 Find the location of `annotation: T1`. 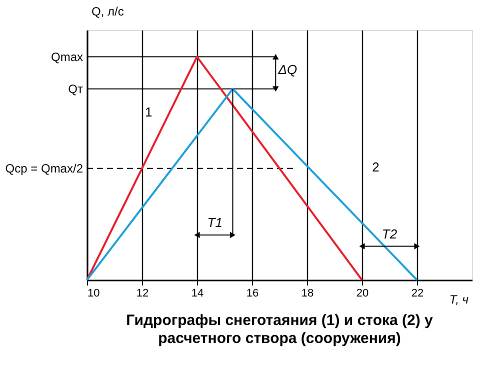

annotation: T1 is located at coordinates (214, 222).